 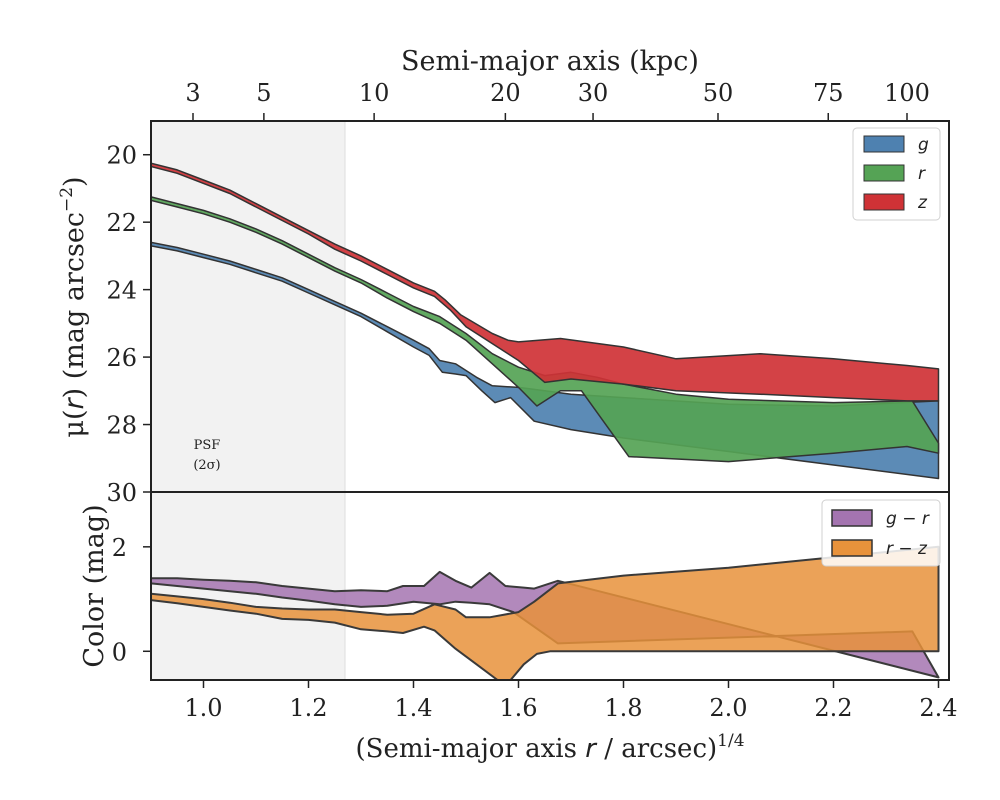 I want to click on legend-swatch-r-minus-z, so click(x=852, y=548).